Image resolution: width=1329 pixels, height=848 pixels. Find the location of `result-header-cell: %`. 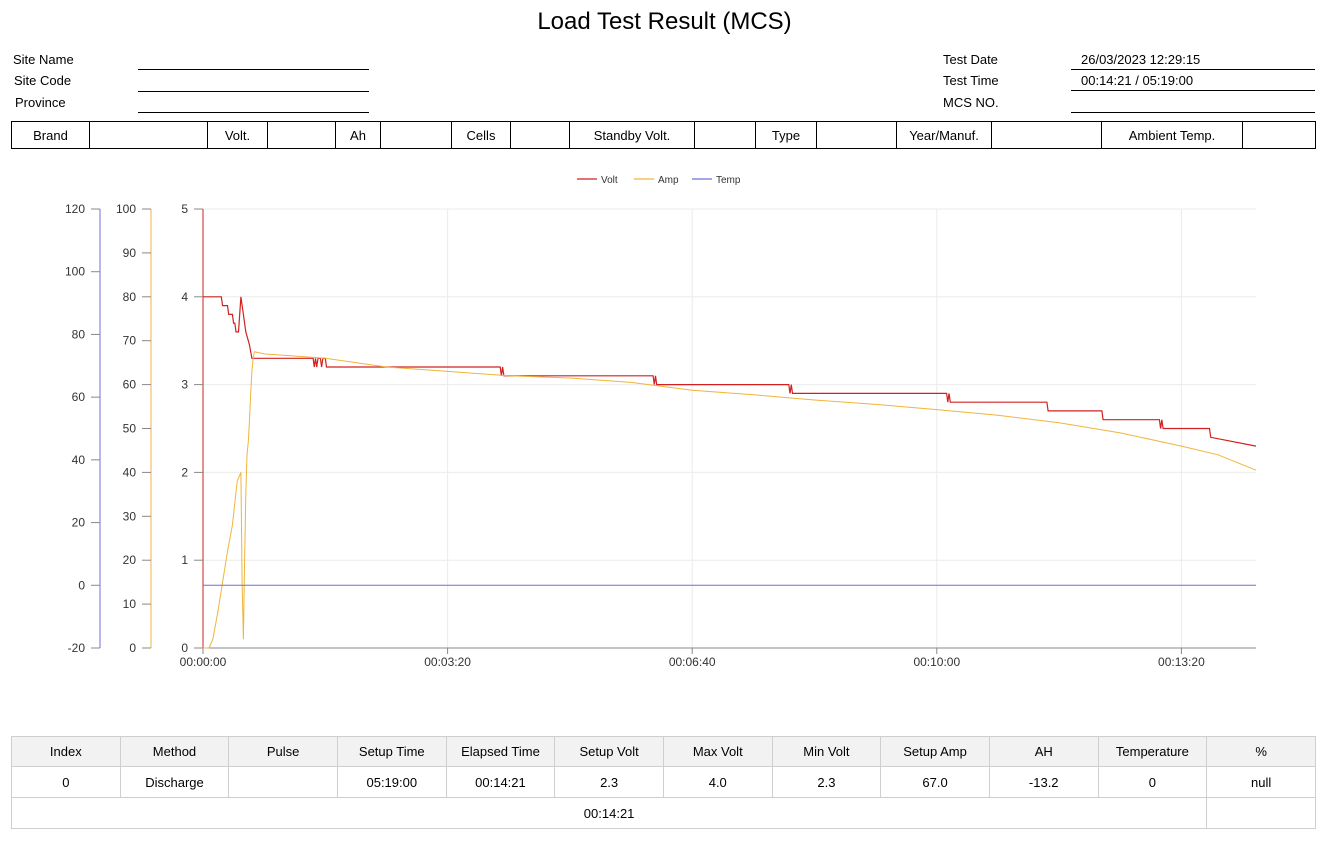

result-header-cell: % is located at coordinates (1261, 751).